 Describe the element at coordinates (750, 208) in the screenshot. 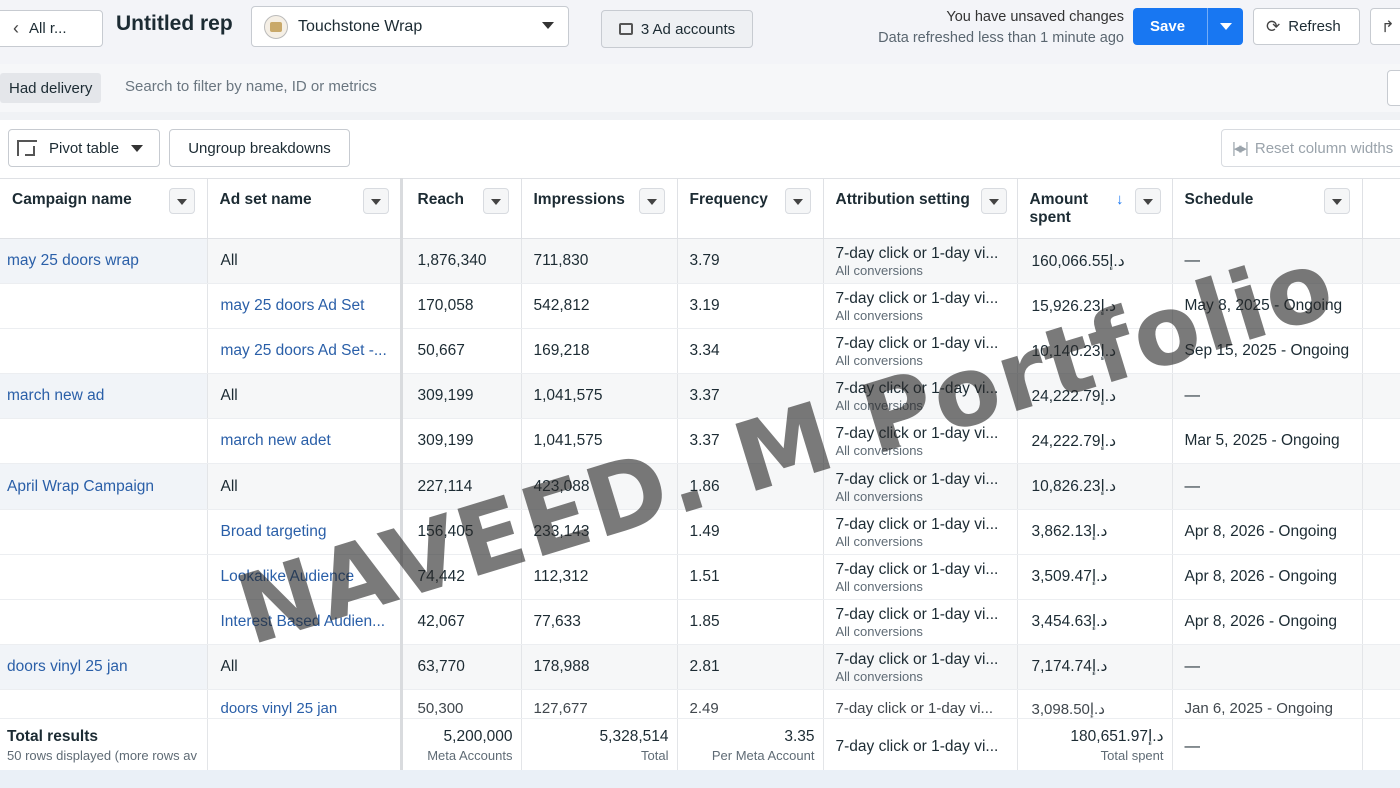

I see `column-header-frequency: Frequency` at that location.